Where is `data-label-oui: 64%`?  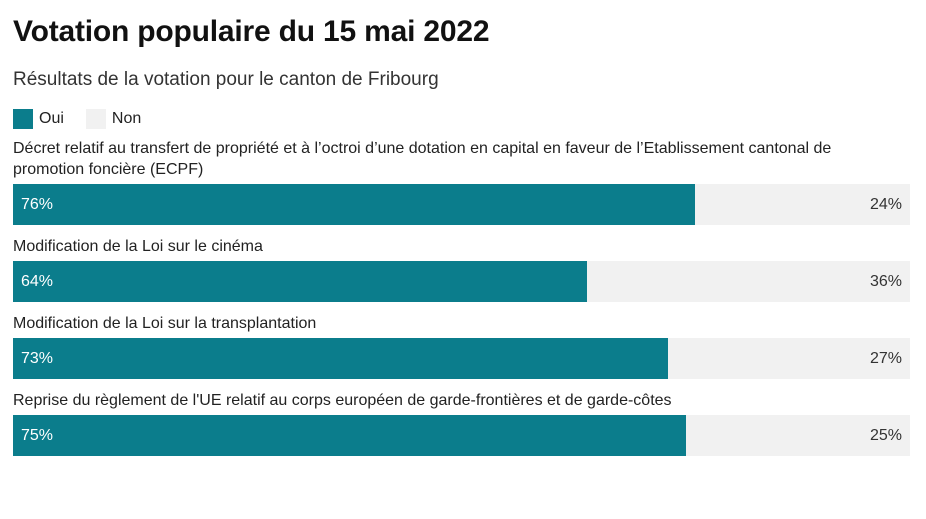
data-label-oui: 64% is located at coordinates (37, 281).